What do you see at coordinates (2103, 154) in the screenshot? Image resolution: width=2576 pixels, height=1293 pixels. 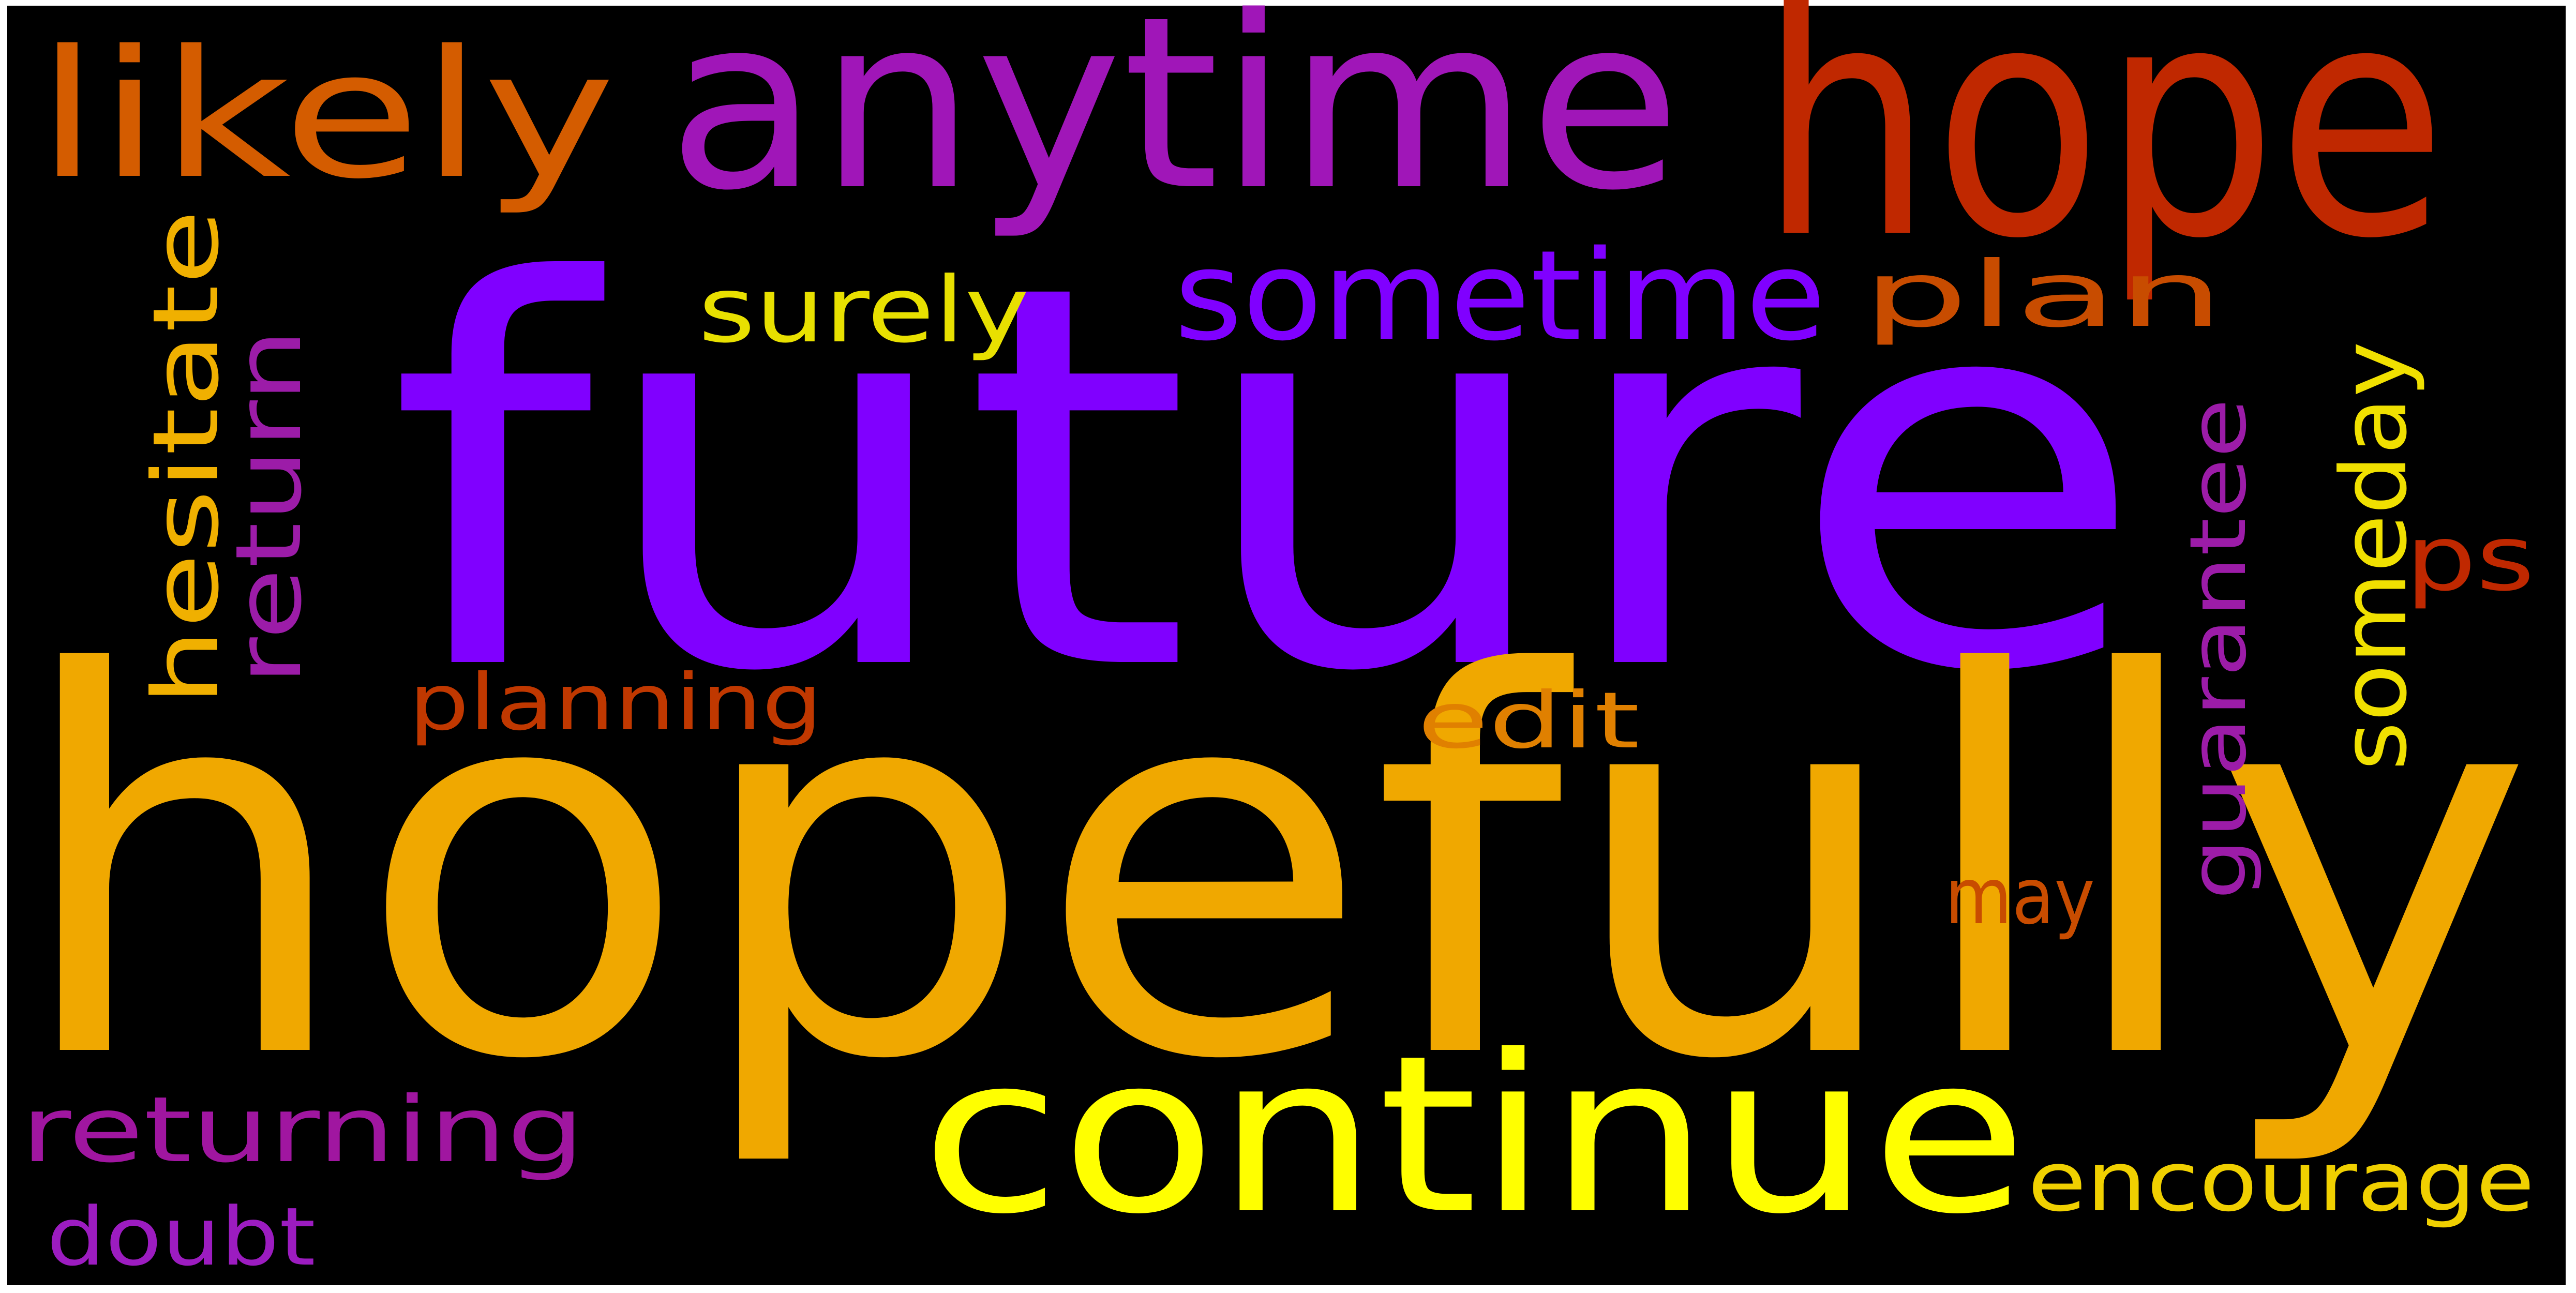 I see `word-hope: hope` at bounding box center [2103, 154].